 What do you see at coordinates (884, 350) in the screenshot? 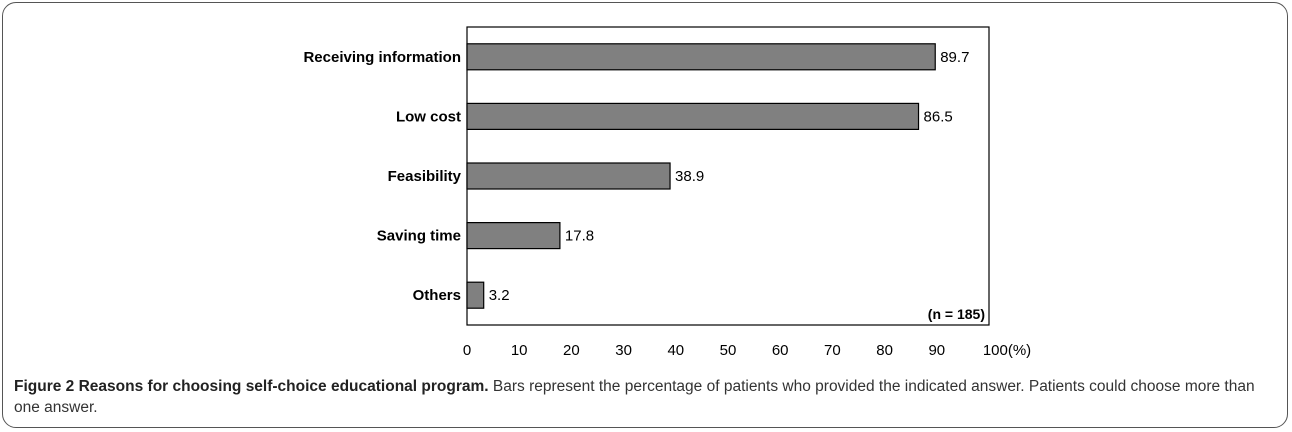
I see `x-tick-label: 80` at bounding box center [884, 350].